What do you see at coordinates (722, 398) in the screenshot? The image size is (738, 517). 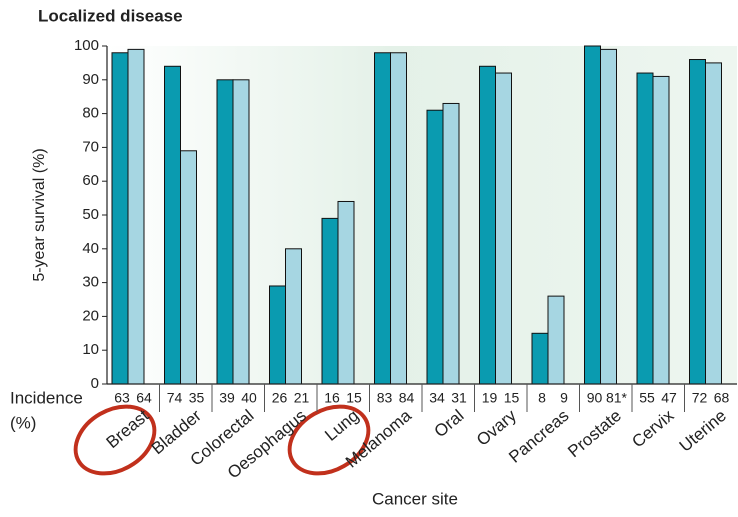 I see `incidence-value: 68` at bounding box center [722, 398].